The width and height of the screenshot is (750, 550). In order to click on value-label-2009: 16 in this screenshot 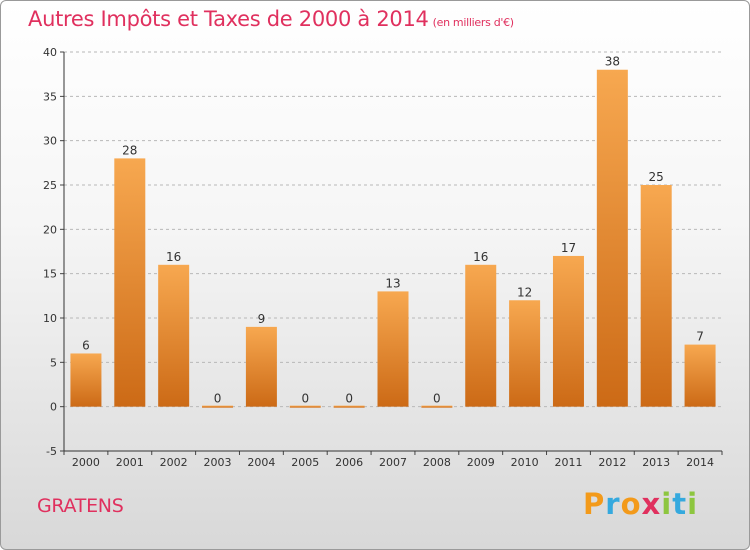, I will do `click(480, 257)`.